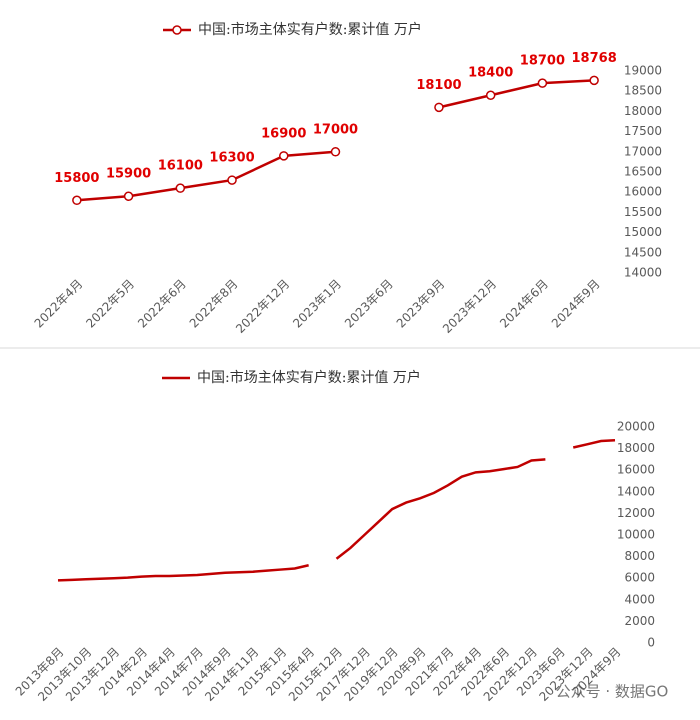 The image size is (700, 720). Describe the element at coordinates (180, 166) in the screenshot. I see `data-label: 16100` at that location.